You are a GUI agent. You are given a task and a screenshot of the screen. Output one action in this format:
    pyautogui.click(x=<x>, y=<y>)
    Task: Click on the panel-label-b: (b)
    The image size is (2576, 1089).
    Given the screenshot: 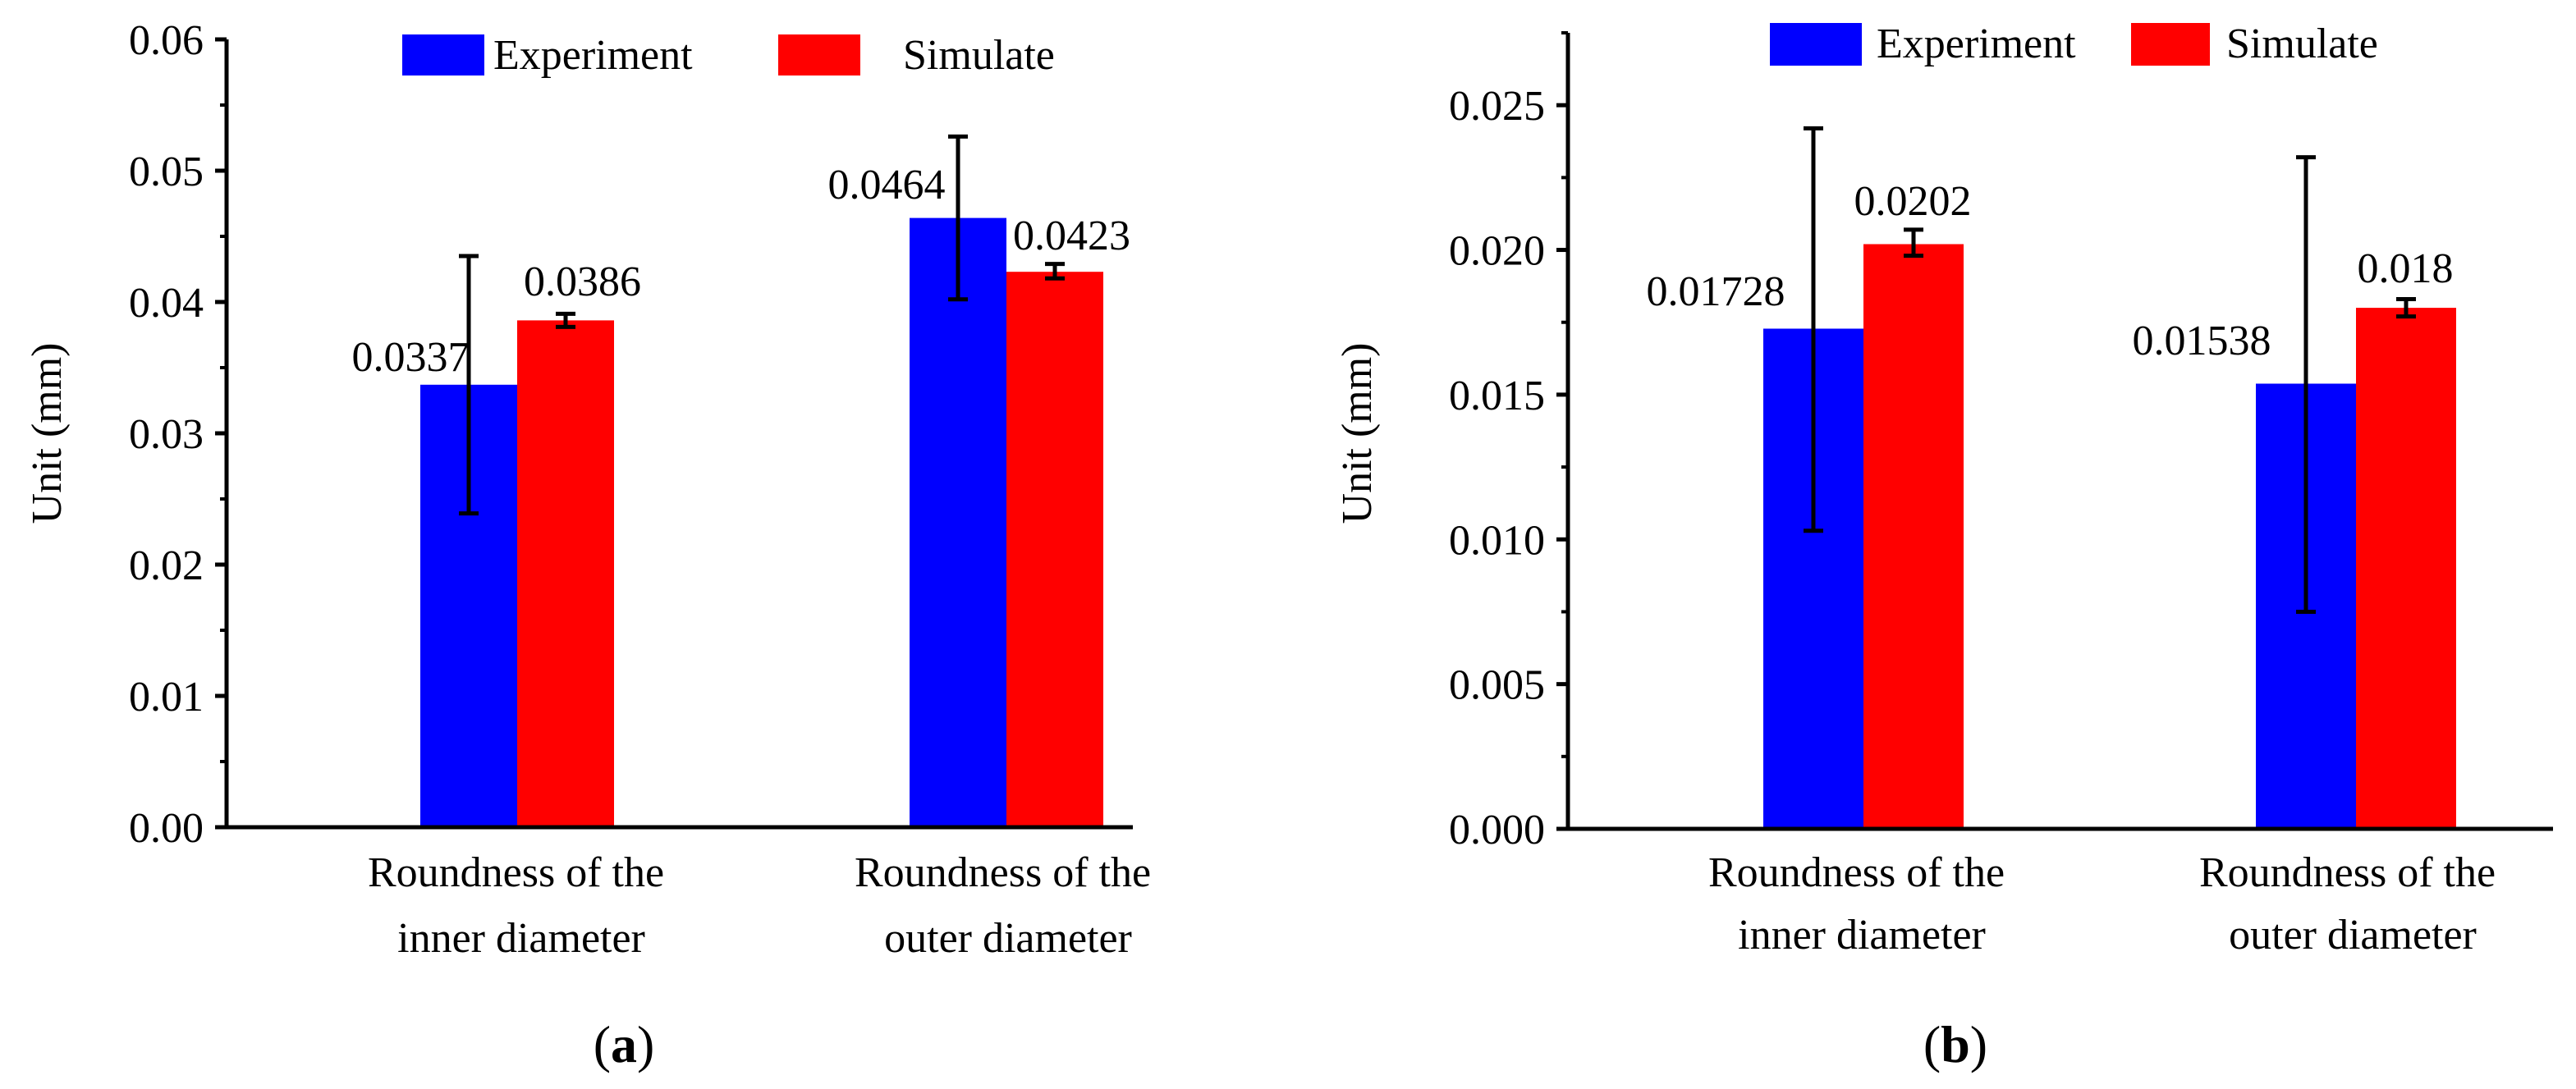 What is the action you would take?
    pyautogui.click(x=1955, y=1044)
    